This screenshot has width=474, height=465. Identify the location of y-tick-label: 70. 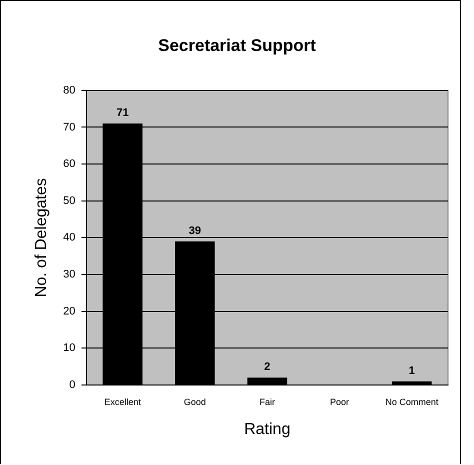
(69, 127).